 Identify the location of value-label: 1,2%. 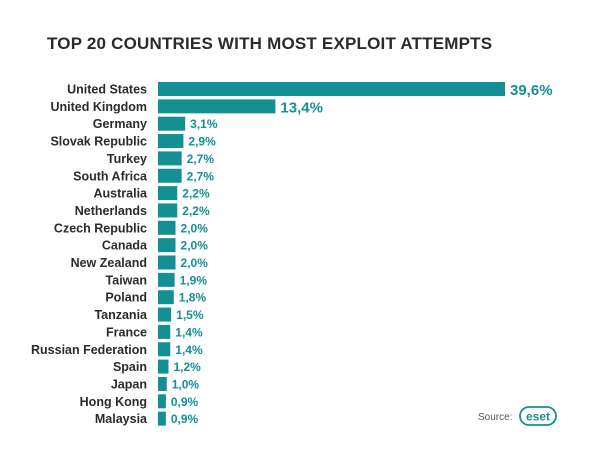
(188, 367).